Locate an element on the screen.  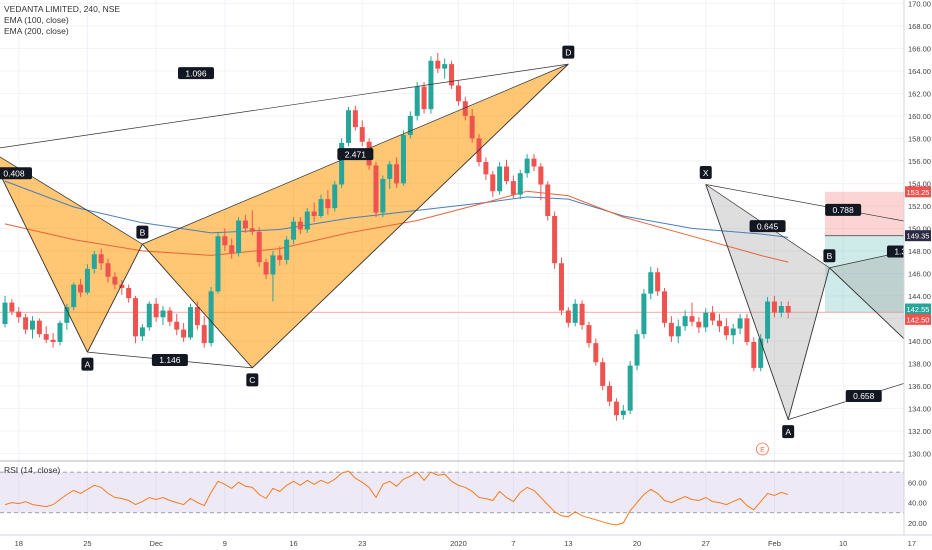
ratio-label-text: 0.788 is located at coordinates (843, 210).